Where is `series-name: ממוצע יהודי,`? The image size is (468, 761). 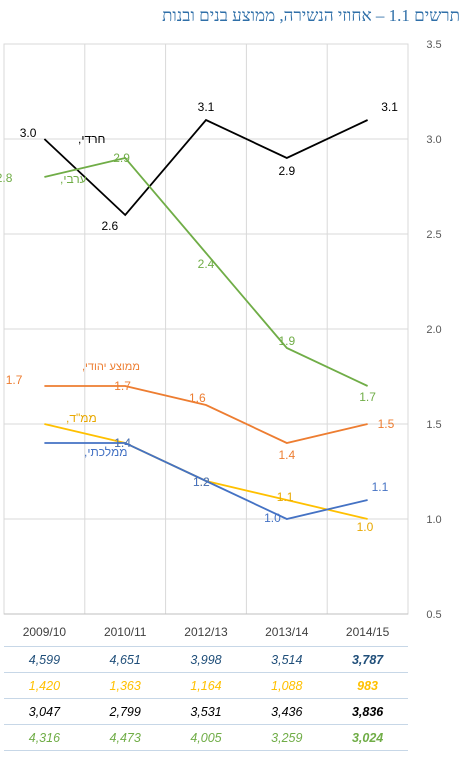 series-name: ממוצע יהודי, is located at coordinates (111, 367).